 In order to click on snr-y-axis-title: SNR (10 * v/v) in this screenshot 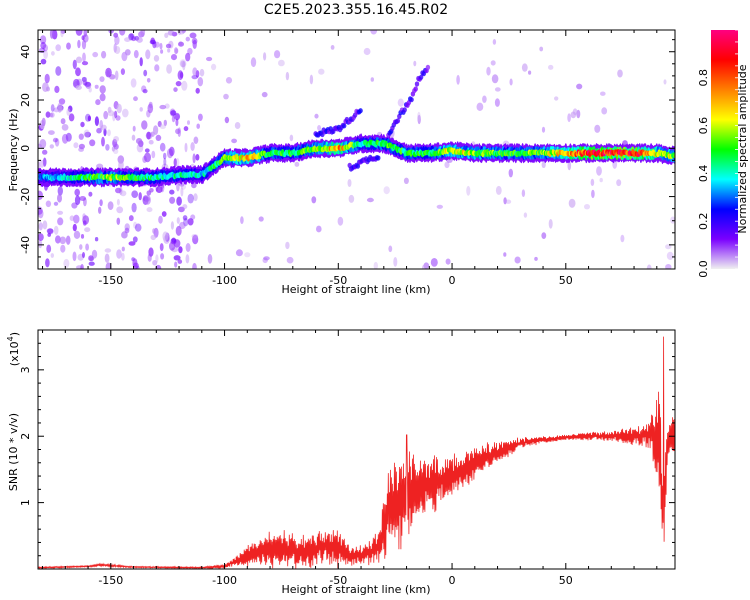, I will do `click(13, 452)`.